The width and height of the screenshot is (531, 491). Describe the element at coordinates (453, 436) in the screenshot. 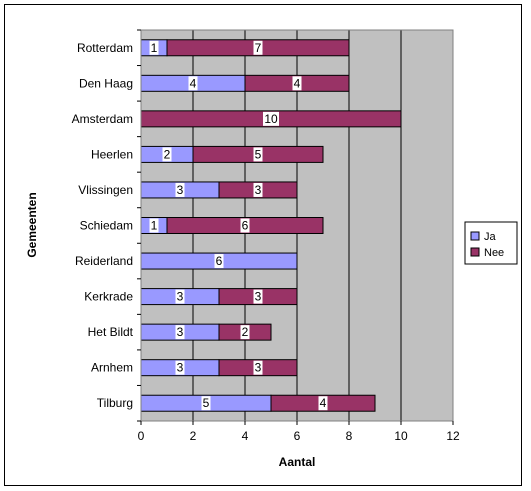

I see `x-tick-label: 12` at that location.